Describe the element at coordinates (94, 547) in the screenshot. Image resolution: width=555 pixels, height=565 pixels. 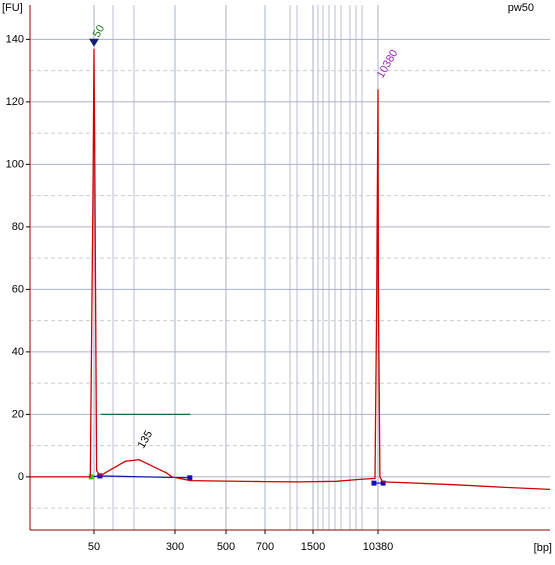
I see `x-tick-label: 50` at that location.